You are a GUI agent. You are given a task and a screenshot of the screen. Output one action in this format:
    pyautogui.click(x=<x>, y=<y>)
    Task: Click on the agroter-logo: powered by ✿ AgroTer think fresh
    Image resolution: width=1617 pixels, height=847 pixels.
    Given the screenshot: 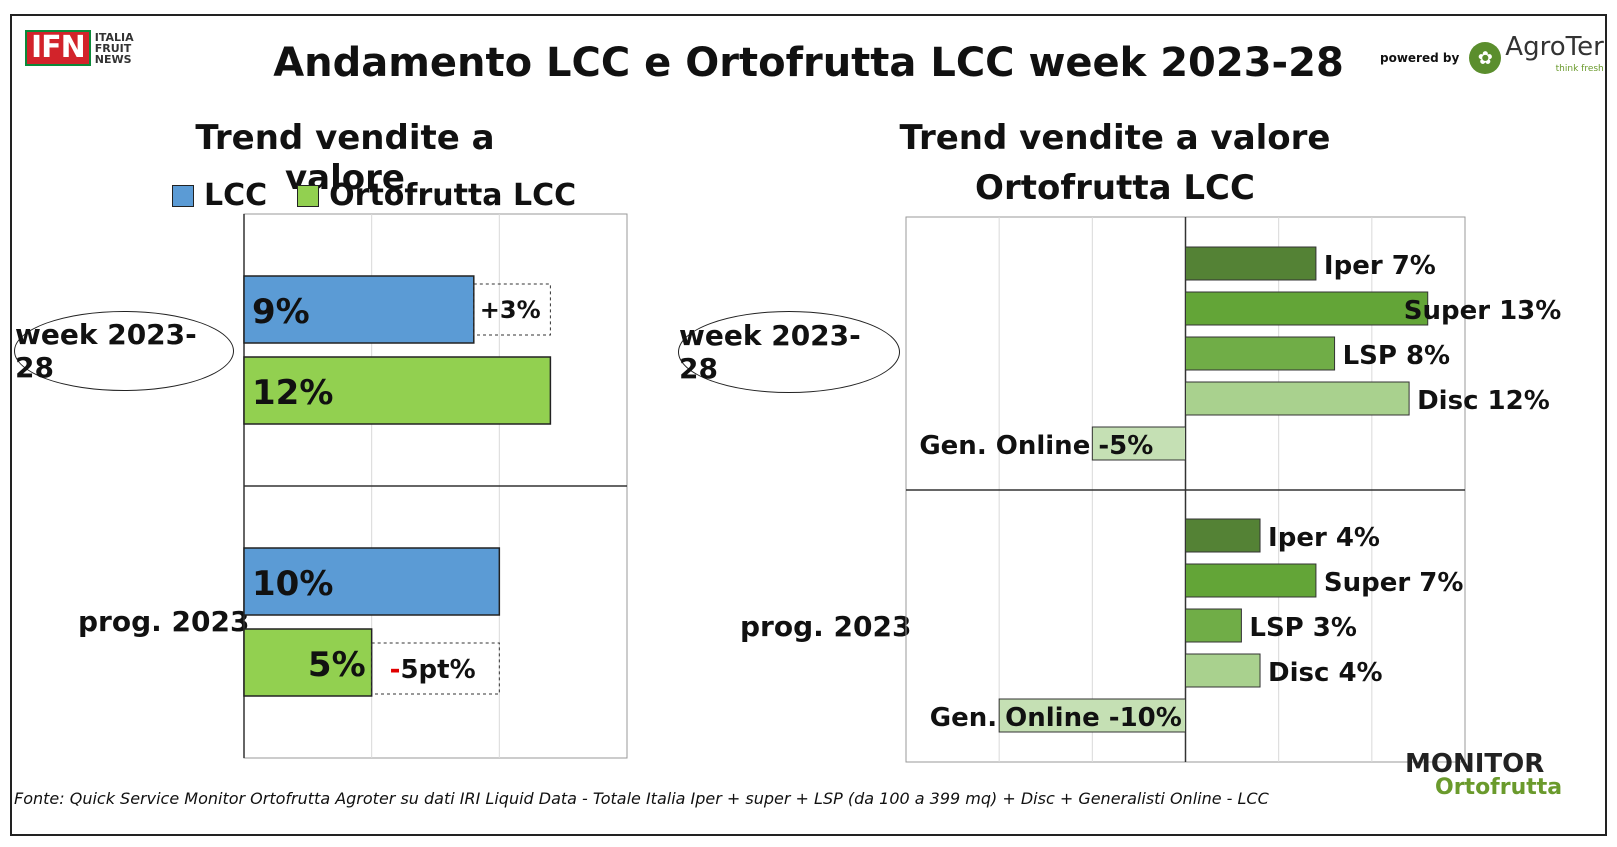 What is the action you would take?
    pyautogui.click(x=1492, y=56)
    